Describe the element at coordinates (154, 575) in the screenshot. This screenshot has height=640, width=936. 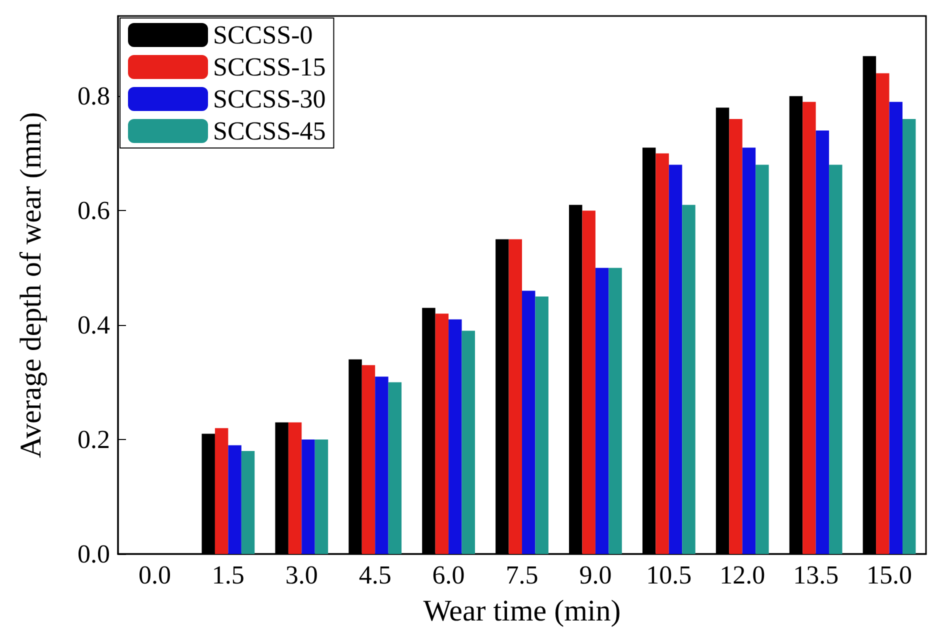
I see `x-tick-label: 0.0` at that location.